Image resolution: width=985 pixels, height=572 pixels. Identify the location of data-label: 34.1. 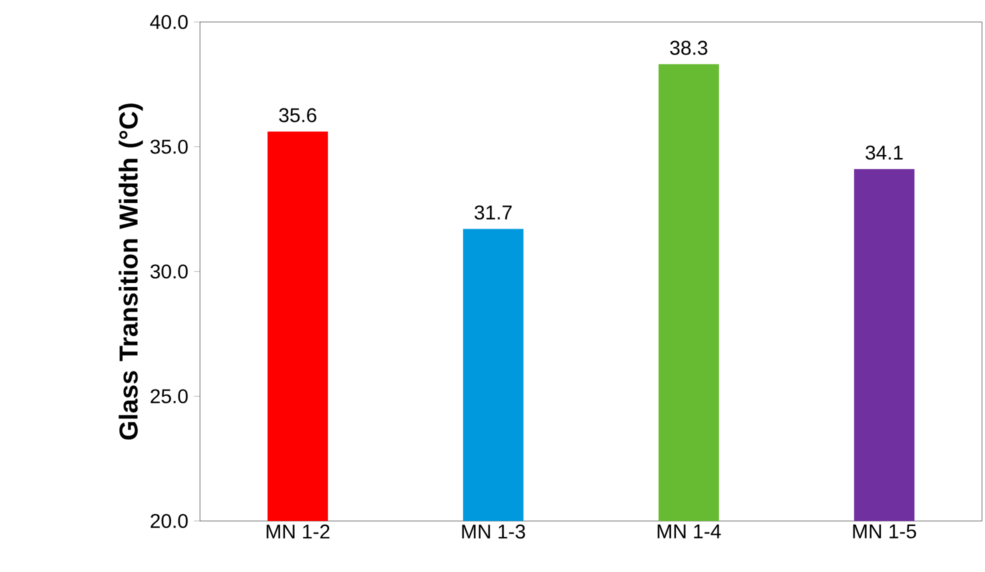
(884, 153).